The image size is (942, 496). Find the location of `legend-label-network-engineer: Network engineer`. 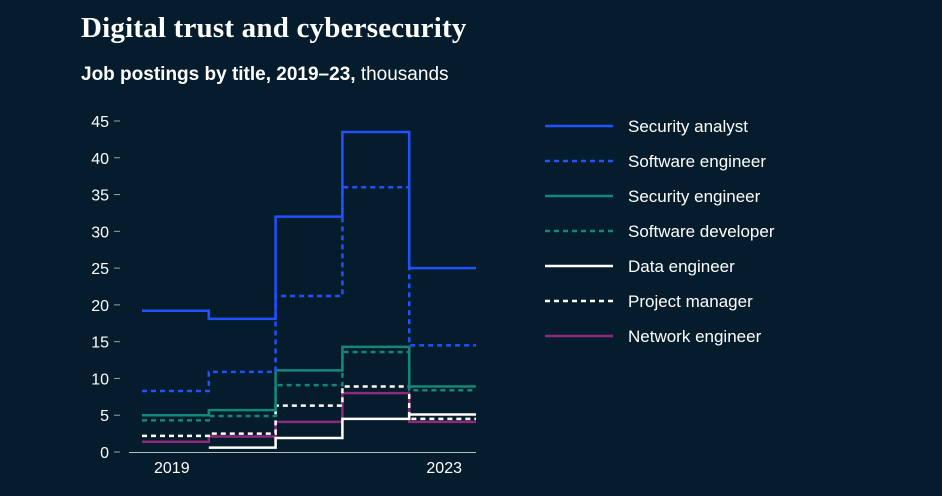

legend-label-network-engineer: Network engineer is located at coordinates (695, 336).